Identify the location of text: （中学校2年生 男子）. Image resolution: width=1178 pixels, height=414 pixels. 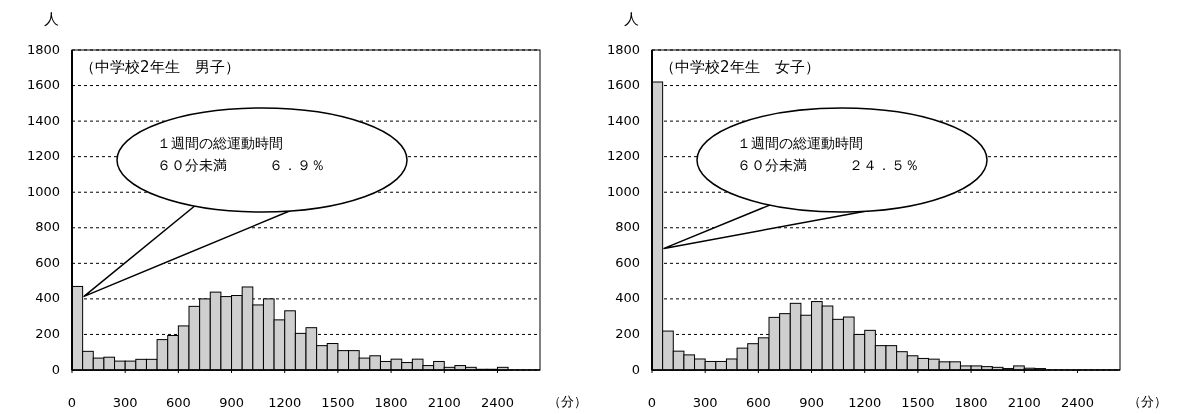
(160, 67).